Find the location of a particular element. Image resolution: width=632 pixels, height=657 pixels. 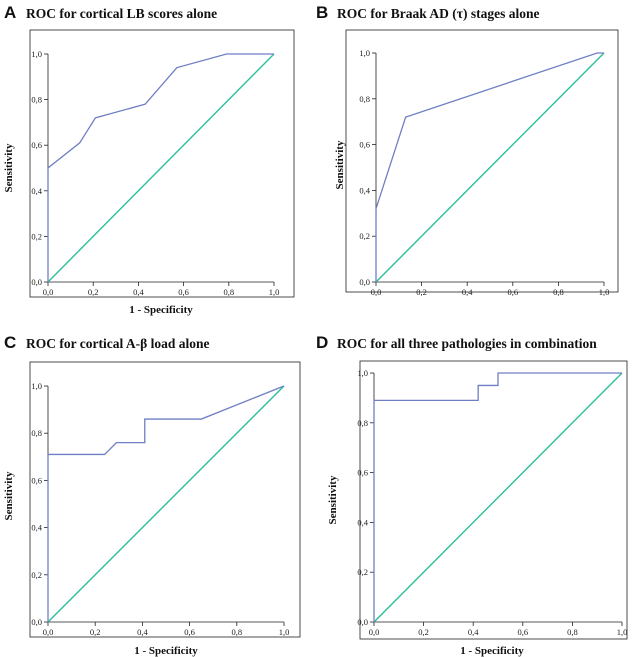

panel-c-roc-curve is located at coordinates (166, 503).